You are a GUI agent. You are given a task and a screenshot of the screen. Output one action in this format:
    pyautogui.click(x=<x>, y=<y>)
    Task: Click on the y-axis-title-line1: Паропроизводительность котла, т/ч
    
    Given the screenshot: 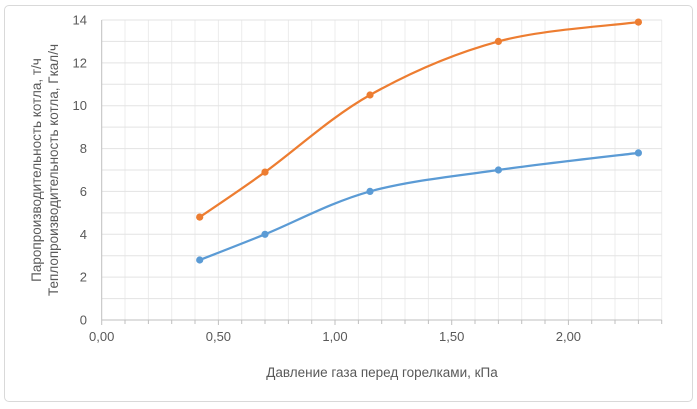 What is the action you would take?
    pyautogui.click(x=36, y=170)
    